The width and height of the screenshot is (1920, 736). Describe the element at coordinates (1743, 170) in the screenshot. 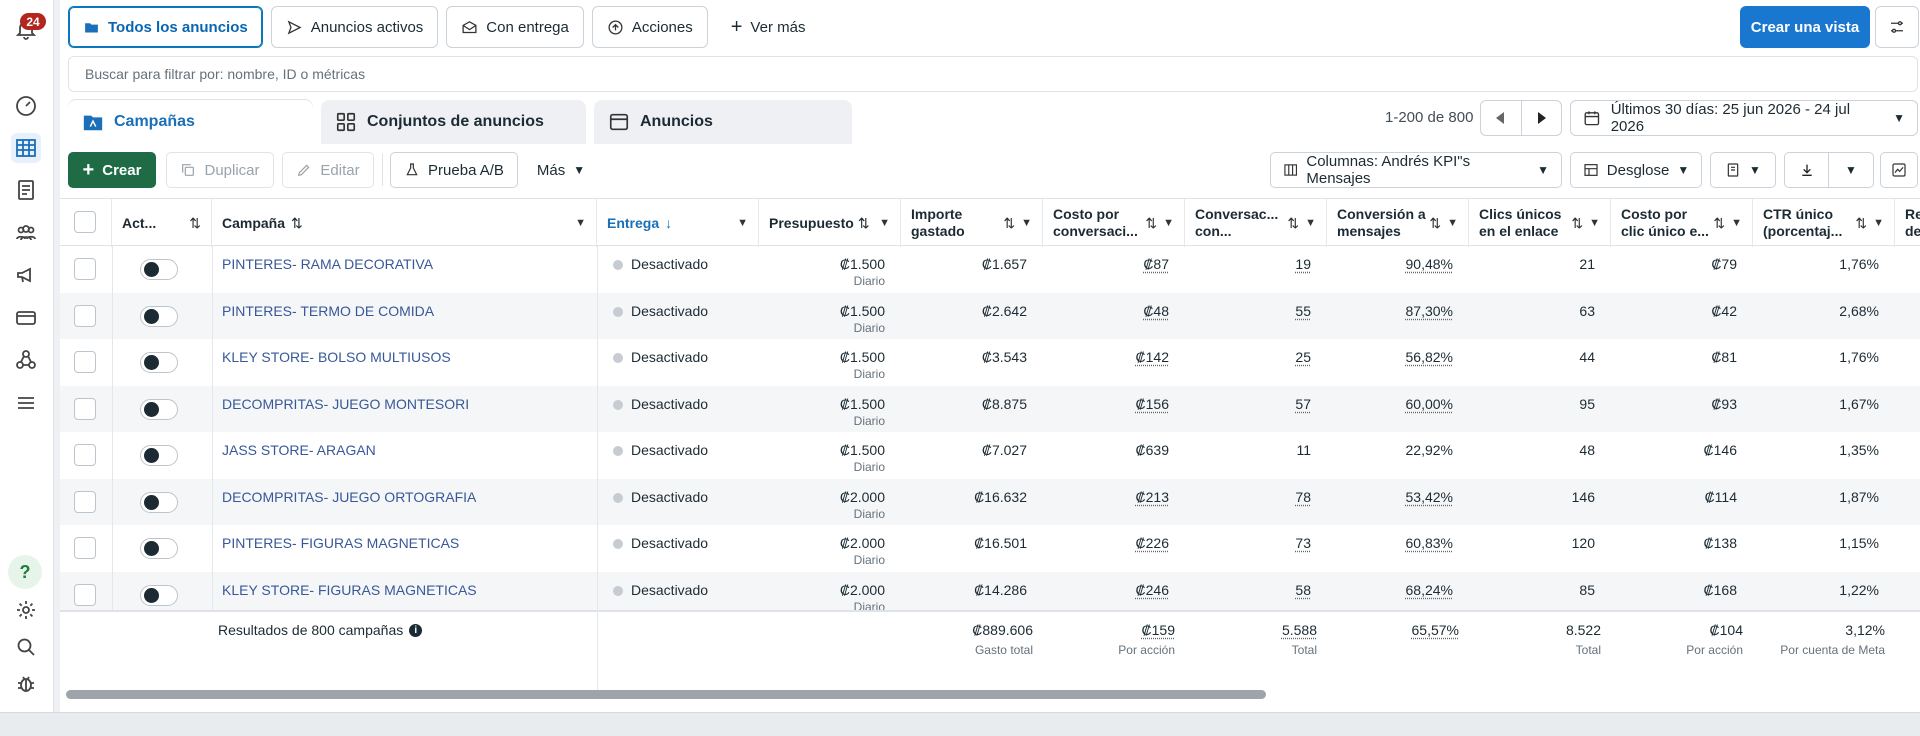

I see `reports-button: ▼` at that location.